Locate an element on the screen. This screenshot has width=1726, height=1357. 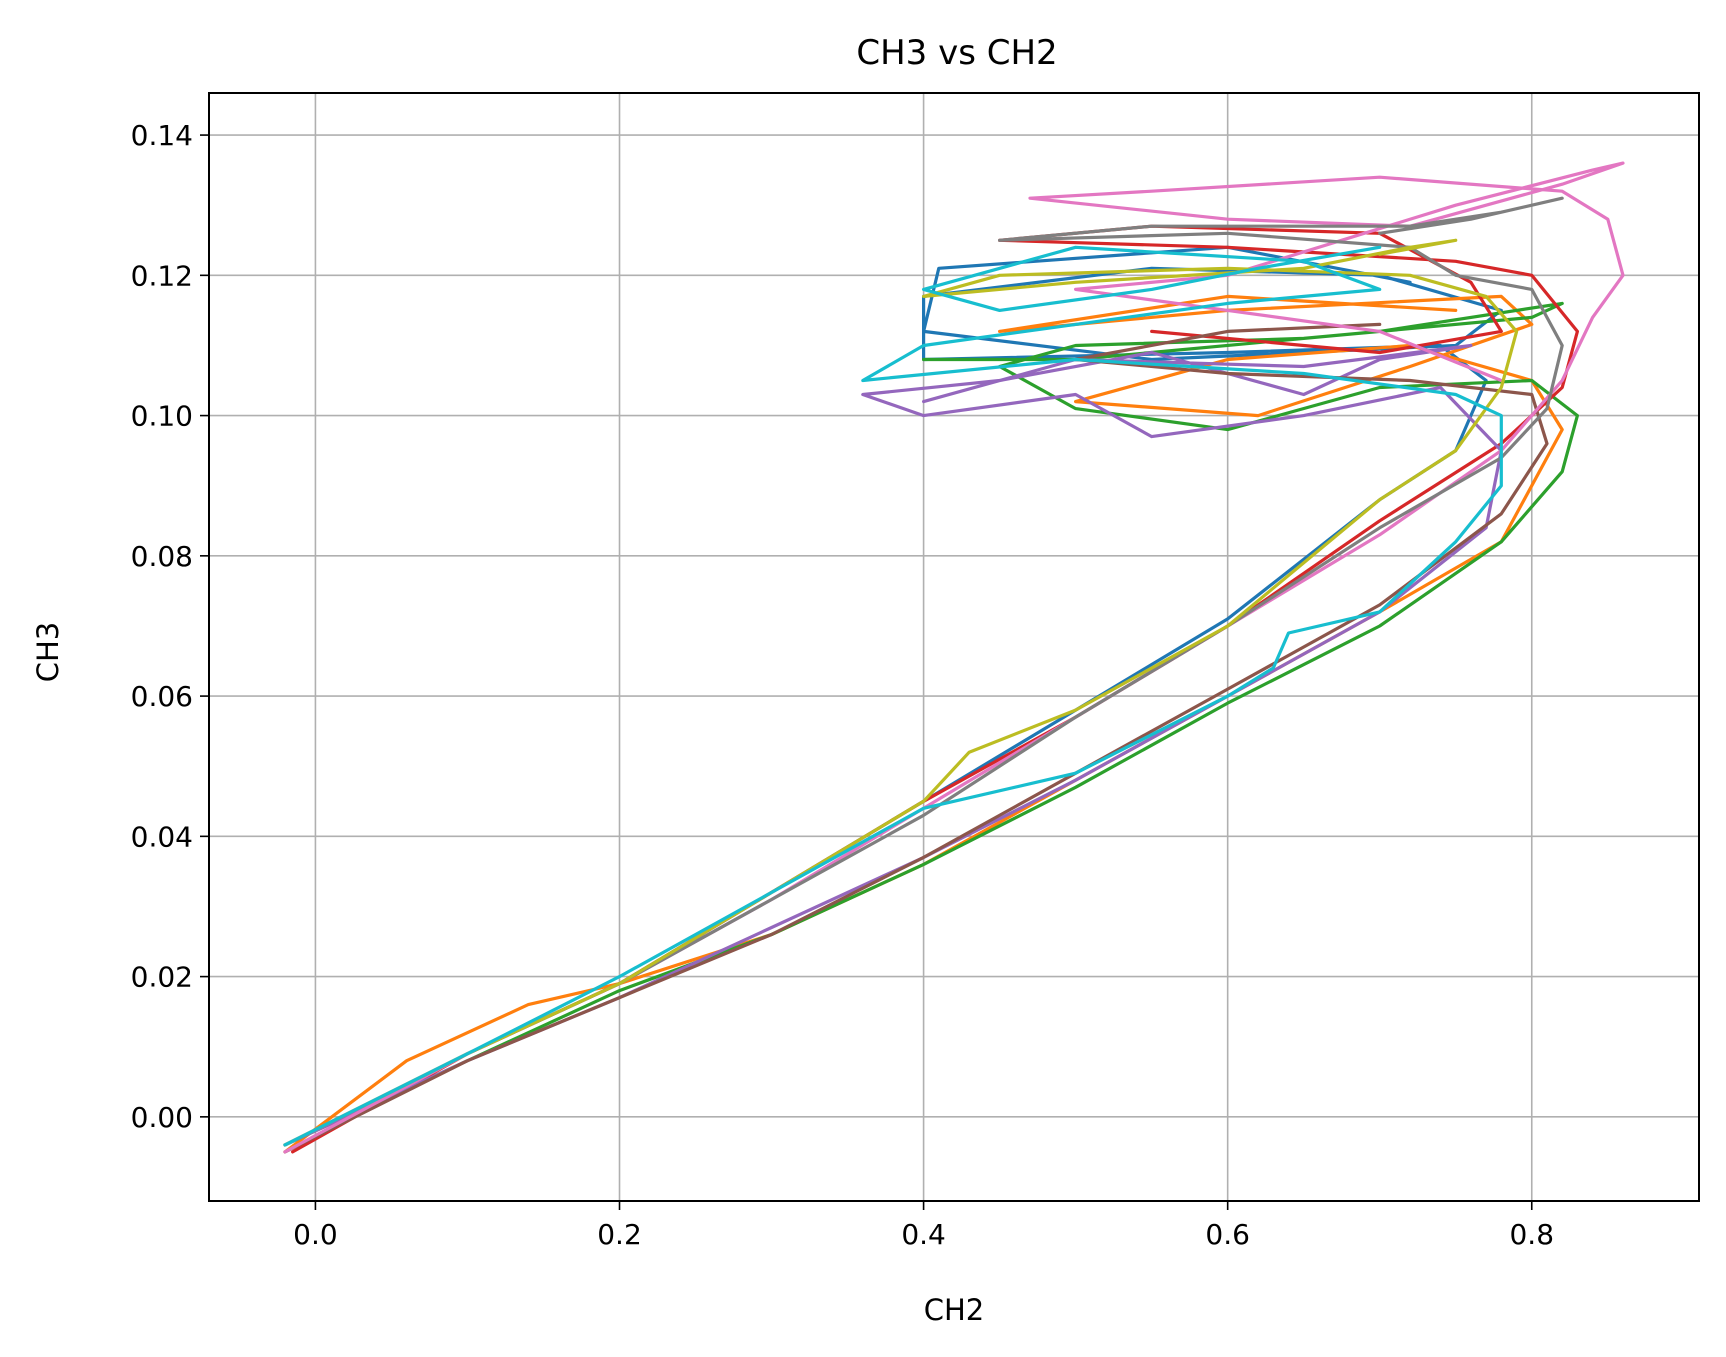
y-tick-label: 0.02 is located at coordinates (162, 977).